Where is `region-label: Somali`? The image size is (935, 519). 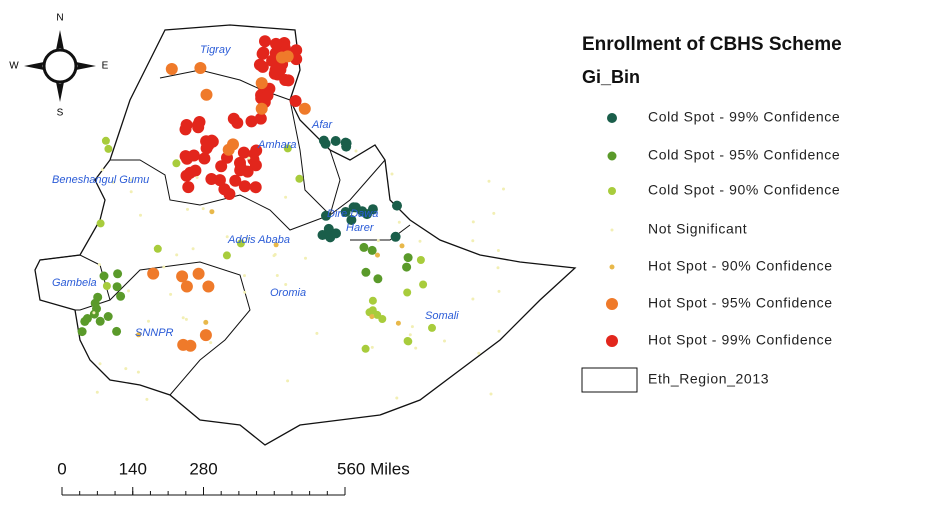 region-label: Somali is located at coordinates (442, 316).